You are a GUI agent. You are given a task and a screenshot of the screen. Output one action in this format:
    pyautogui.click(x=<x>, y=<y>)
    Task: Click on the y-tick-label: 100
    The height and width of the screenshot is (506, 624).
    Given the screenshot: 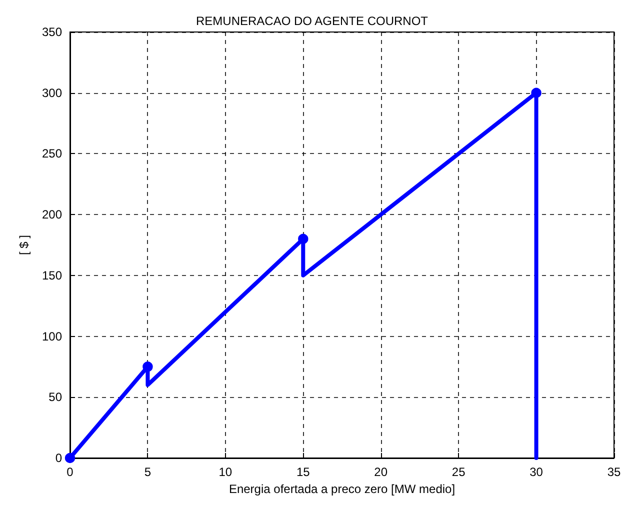 What is the action you would take?
    pyautogui.click(x=52, y=336)
    